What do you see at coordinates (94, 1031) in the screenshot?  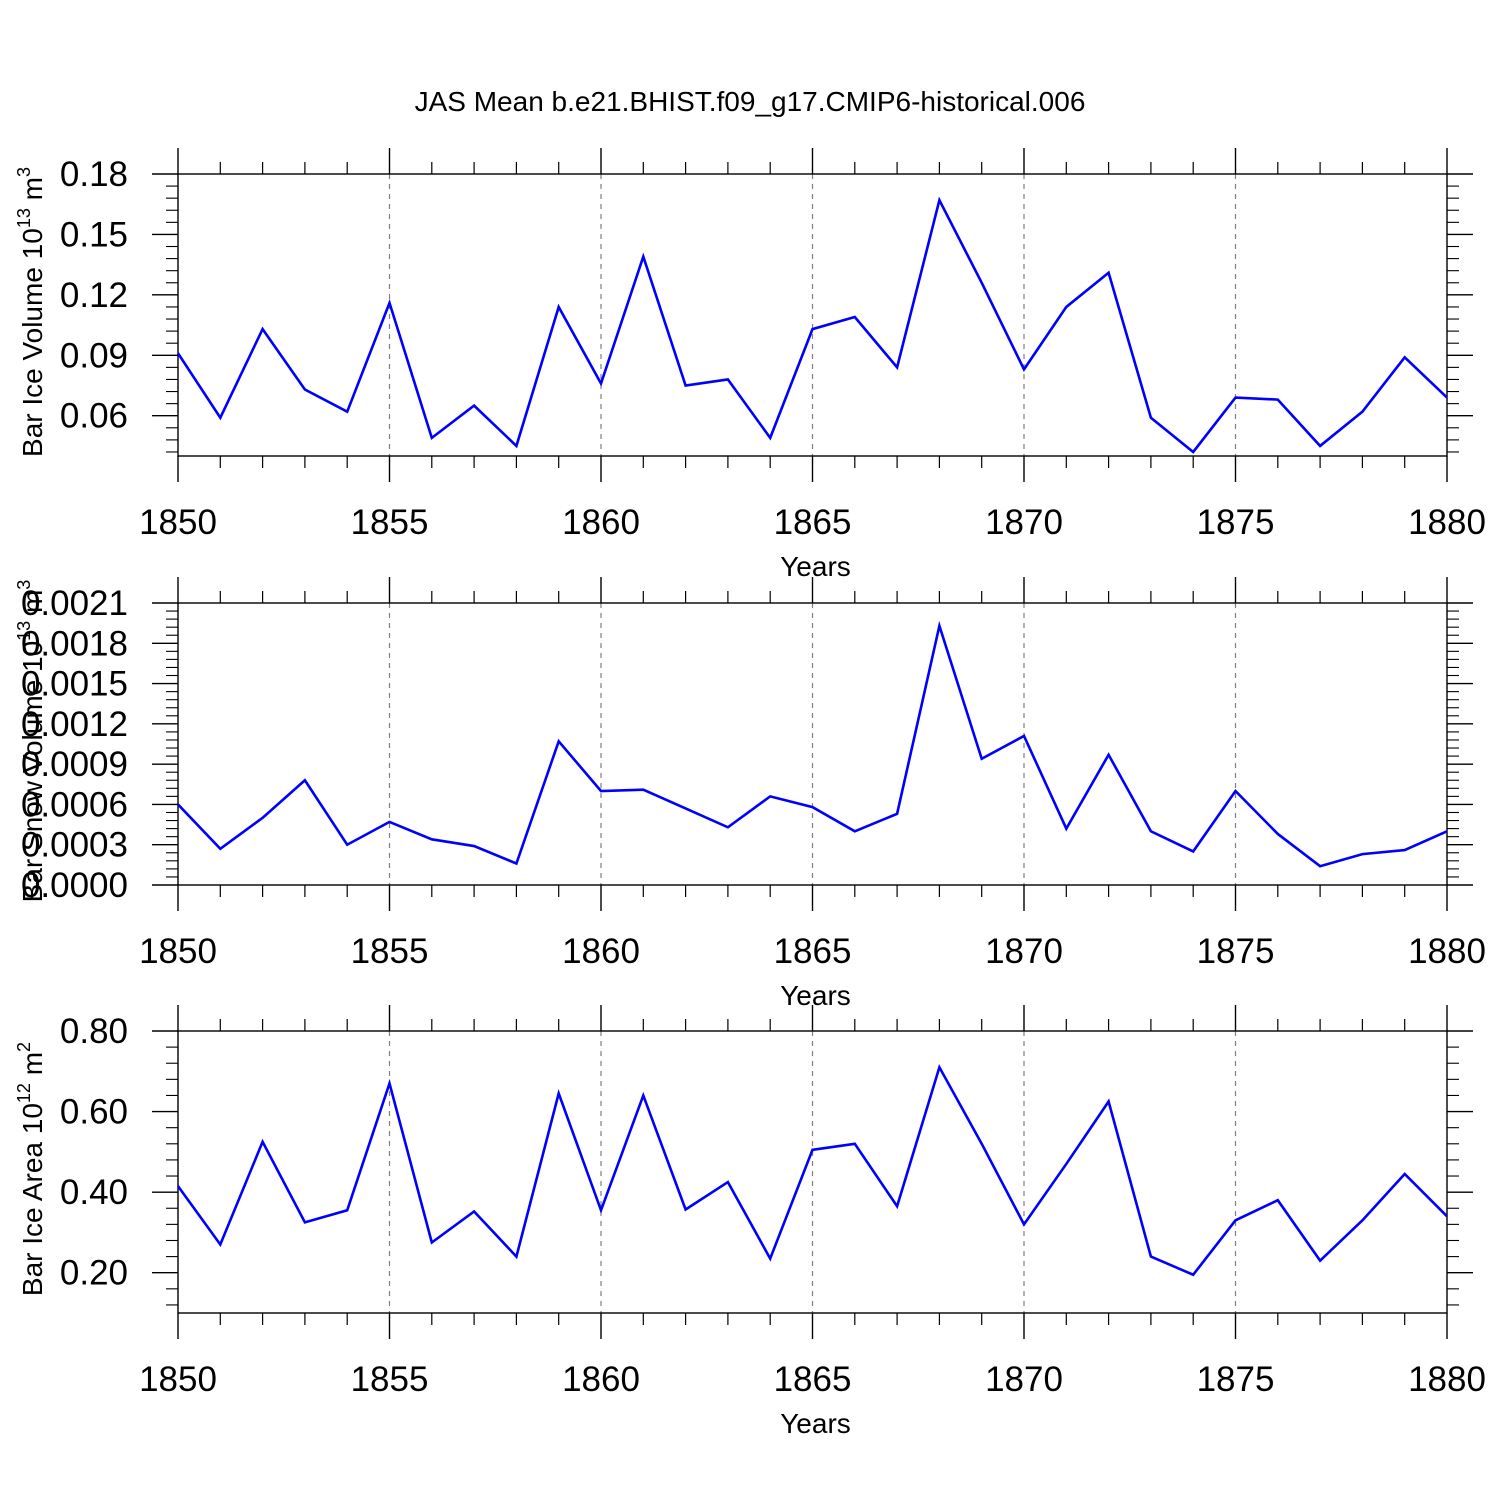 I see `y-tick-label: 0.80` at bounding box center [94, 1031].